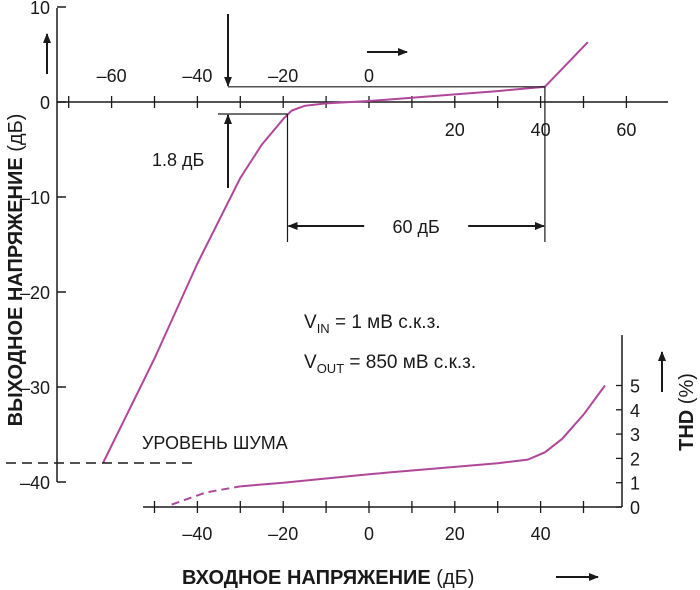 This screenshot has height=590, width=700. I want to click on left-tick-label: –40, so click(35, 483).